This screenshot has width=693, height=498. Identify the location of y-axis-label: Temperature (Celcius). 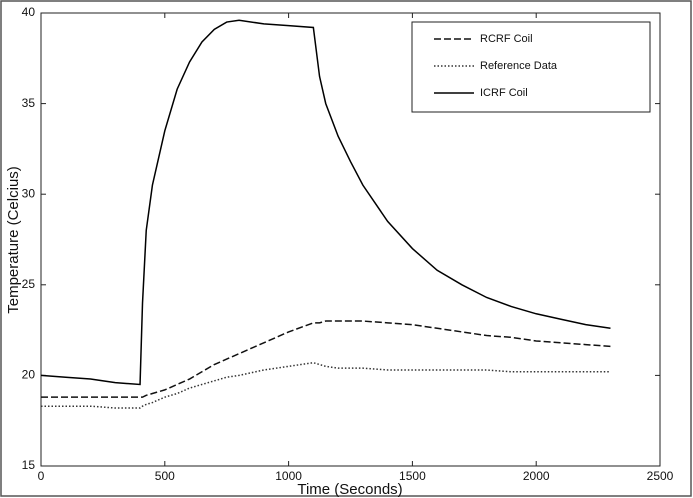
(13, 240).